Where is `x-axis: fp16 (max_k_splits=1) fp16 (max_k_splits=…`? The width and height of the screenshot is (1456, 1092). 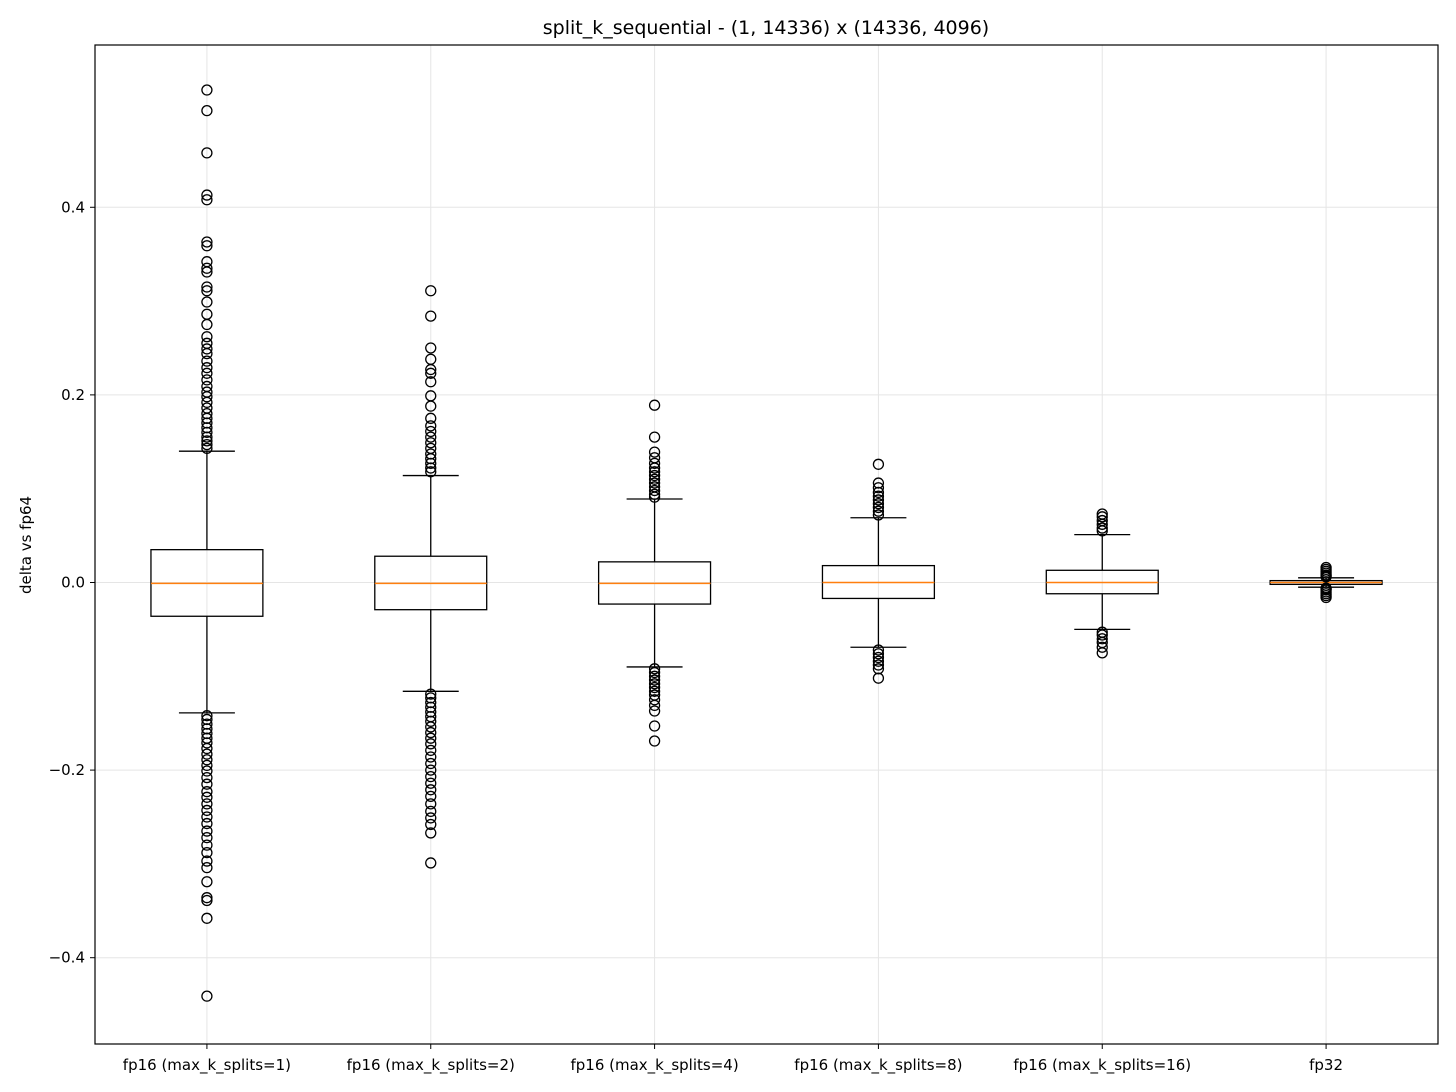 x-axis: fp16 (max_k_splits=1) fp16 (max_k_splits=… is located at coordinates (733, 1059).